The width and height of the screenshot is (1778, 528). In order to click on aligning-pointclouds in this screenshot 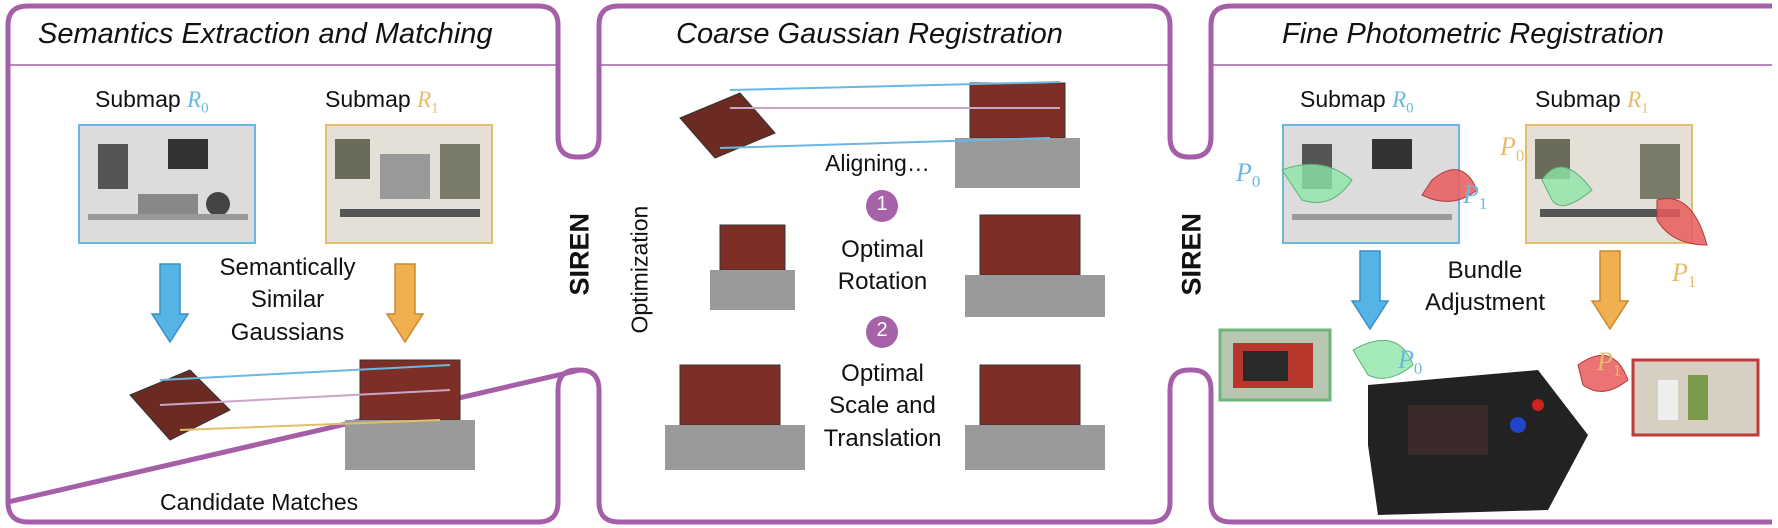, I will do `click(879, 134)`.